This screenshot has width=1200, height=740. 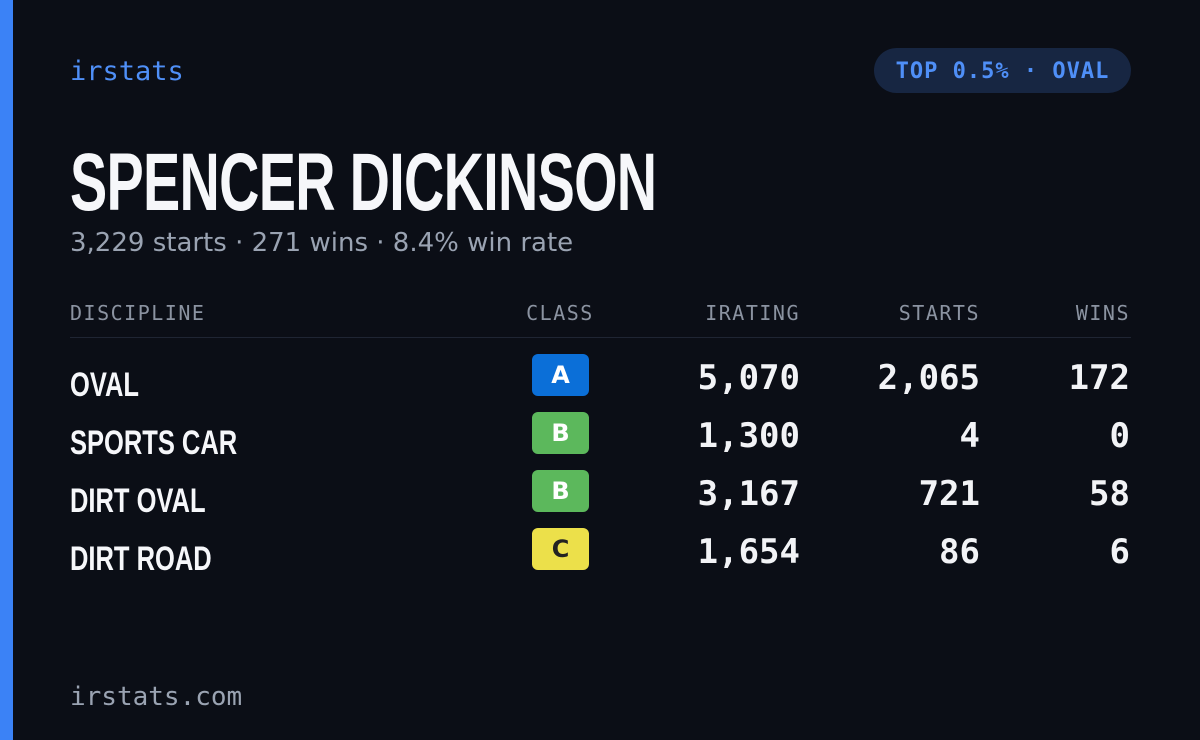 I want to click on brand: irstats, so click(x=127, y=71).